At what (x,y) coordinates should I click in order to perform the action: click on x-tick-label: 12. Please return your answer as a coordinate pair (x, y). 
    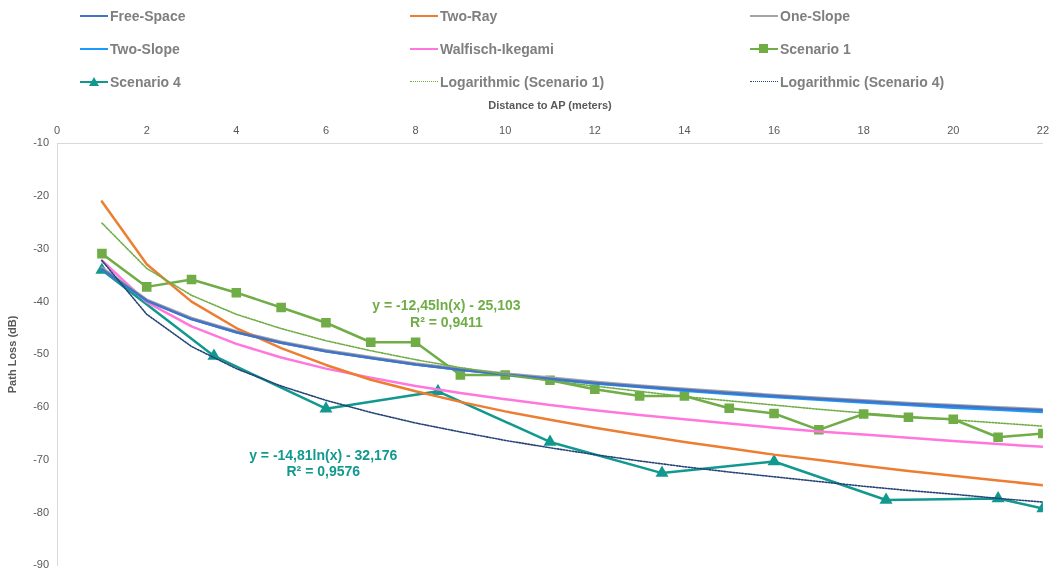
    Looking at the image, I should click on (594, 129).